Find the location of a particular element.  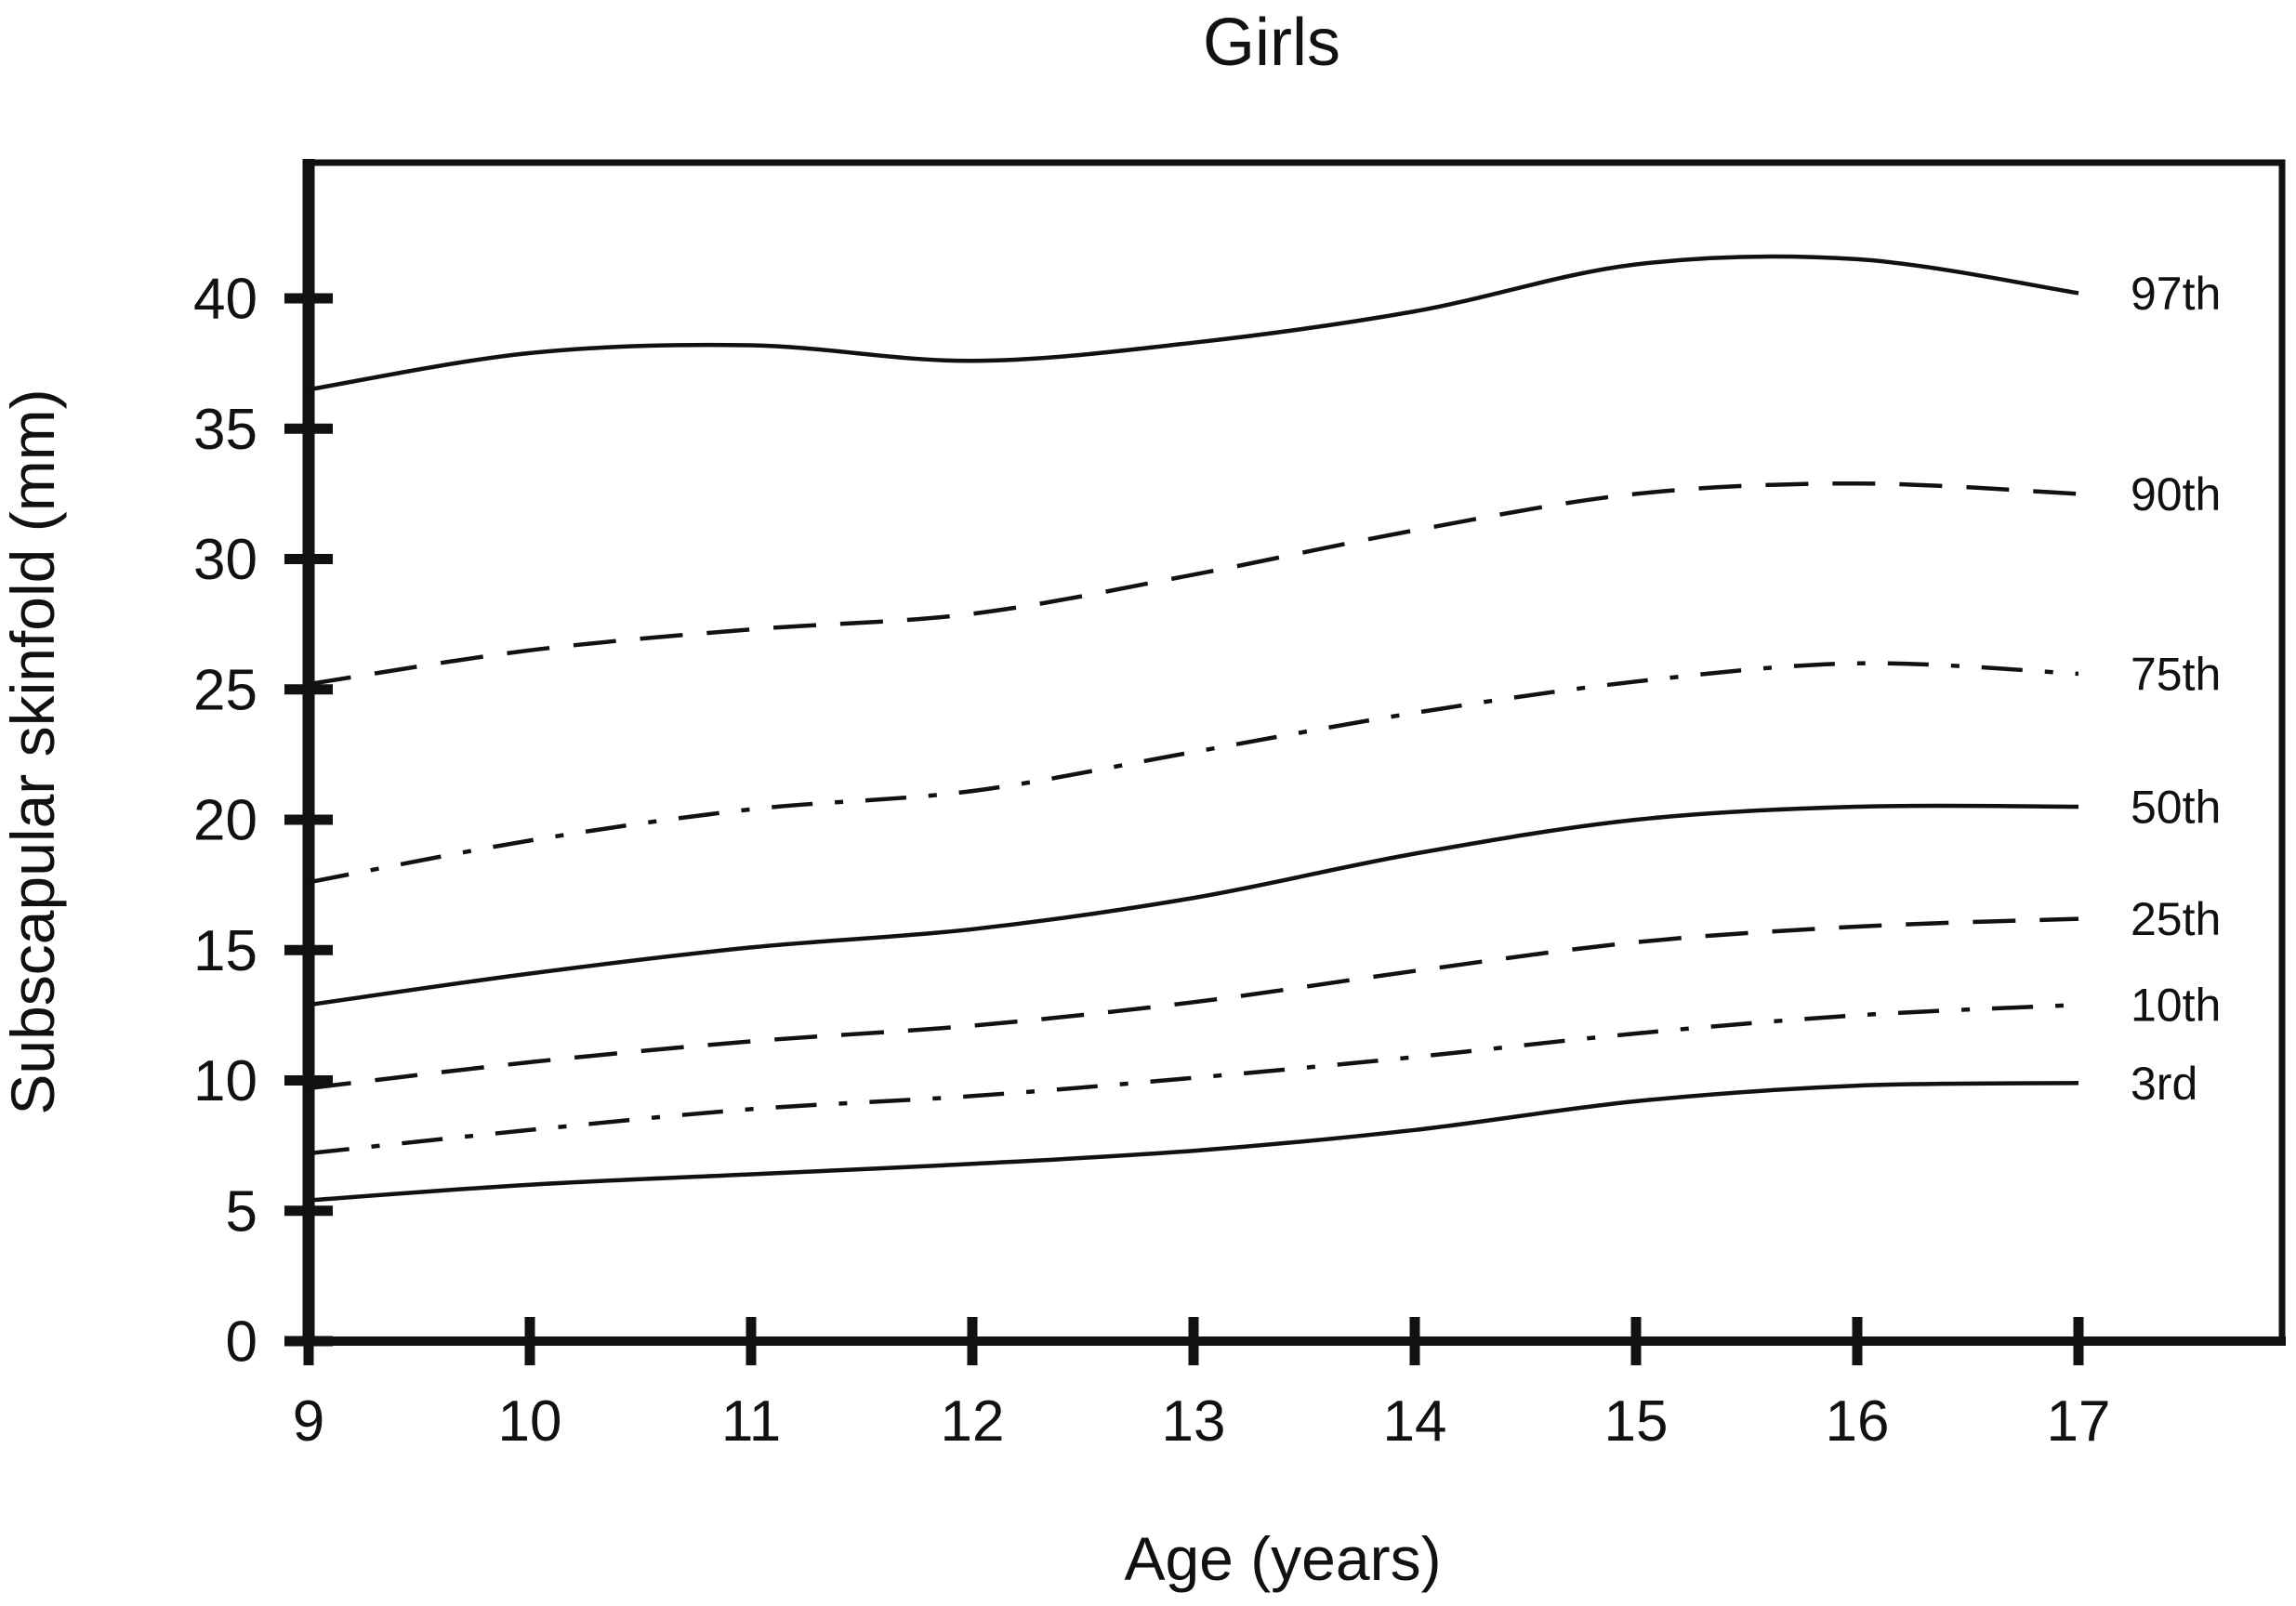

curve-3rd is located at coordinates (1194, 1142).